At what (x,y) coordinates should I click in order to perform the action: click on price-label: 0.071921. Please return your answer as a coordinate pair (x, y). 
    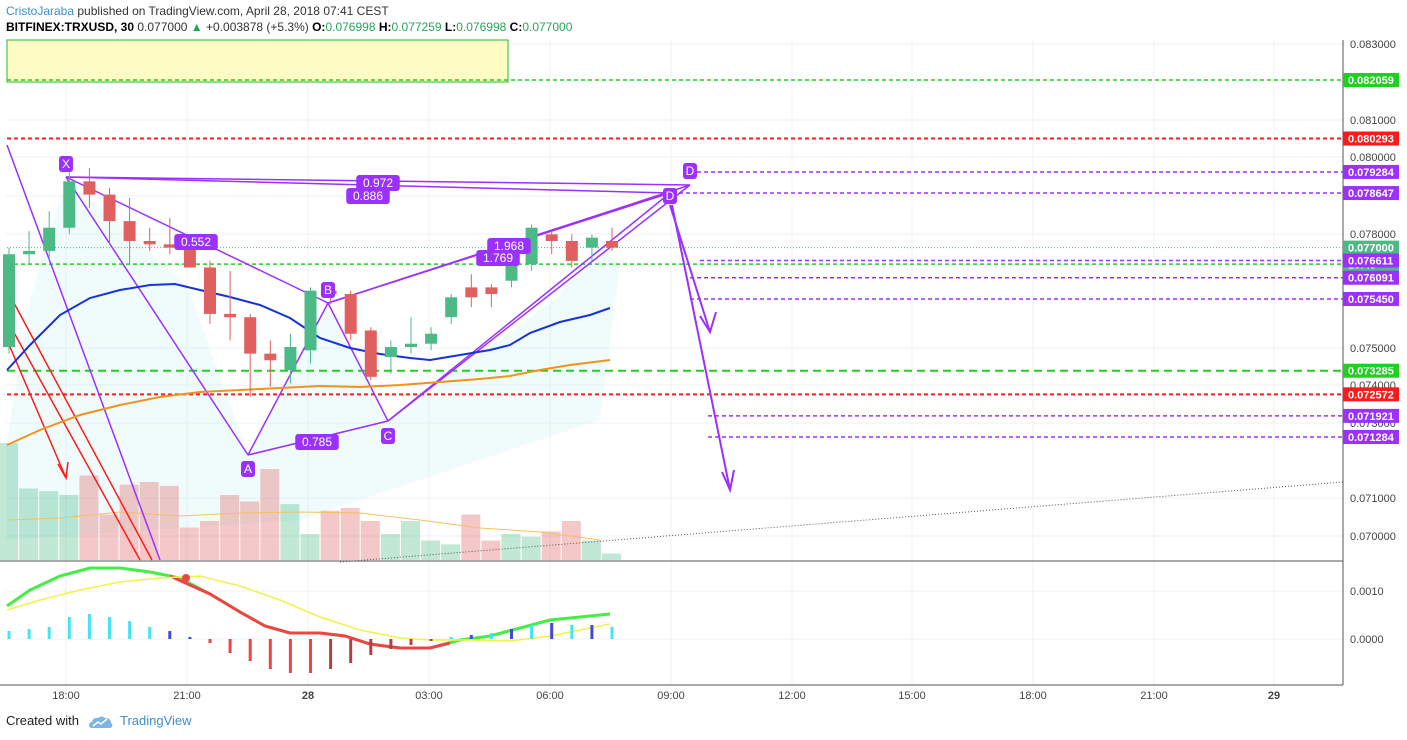
    Looking at the image, I should click on (1371, 417).